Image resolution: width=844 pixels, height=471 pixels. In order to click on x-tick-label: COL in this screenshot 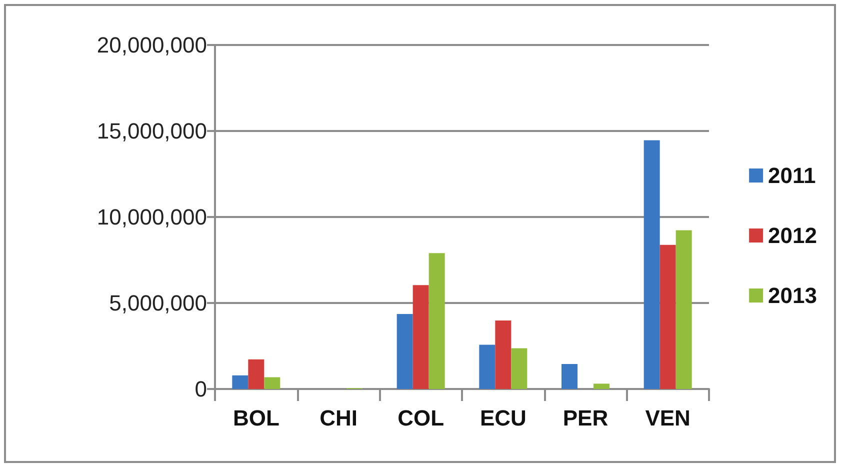, I will do `click(421, 418)`.